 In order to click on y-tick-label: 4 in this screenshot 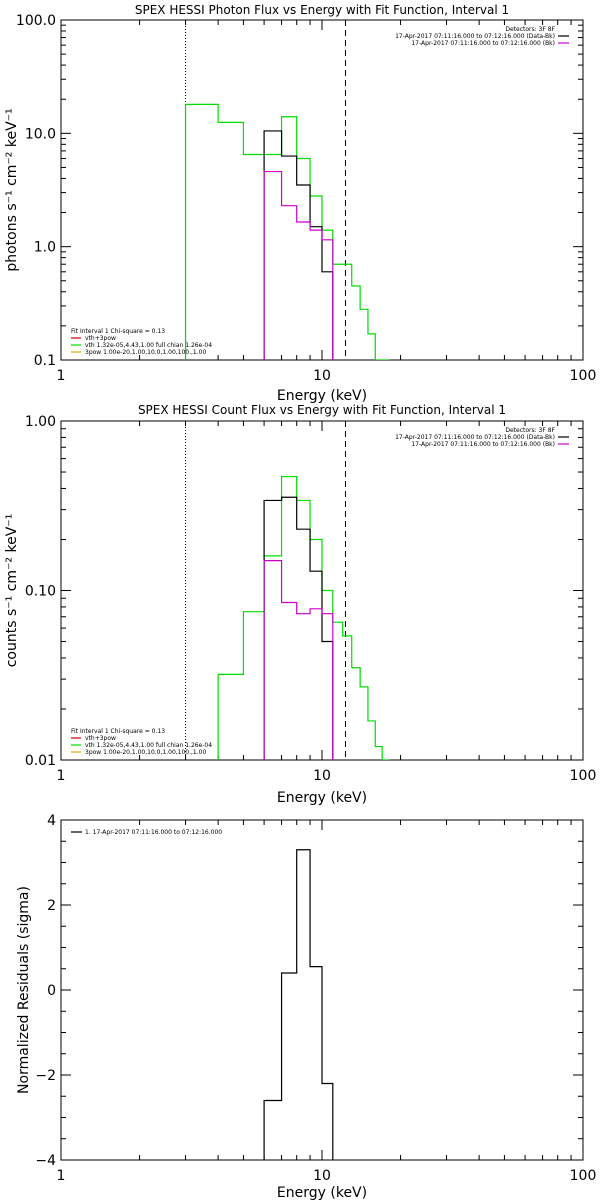, I will do `click(51, 821)`.